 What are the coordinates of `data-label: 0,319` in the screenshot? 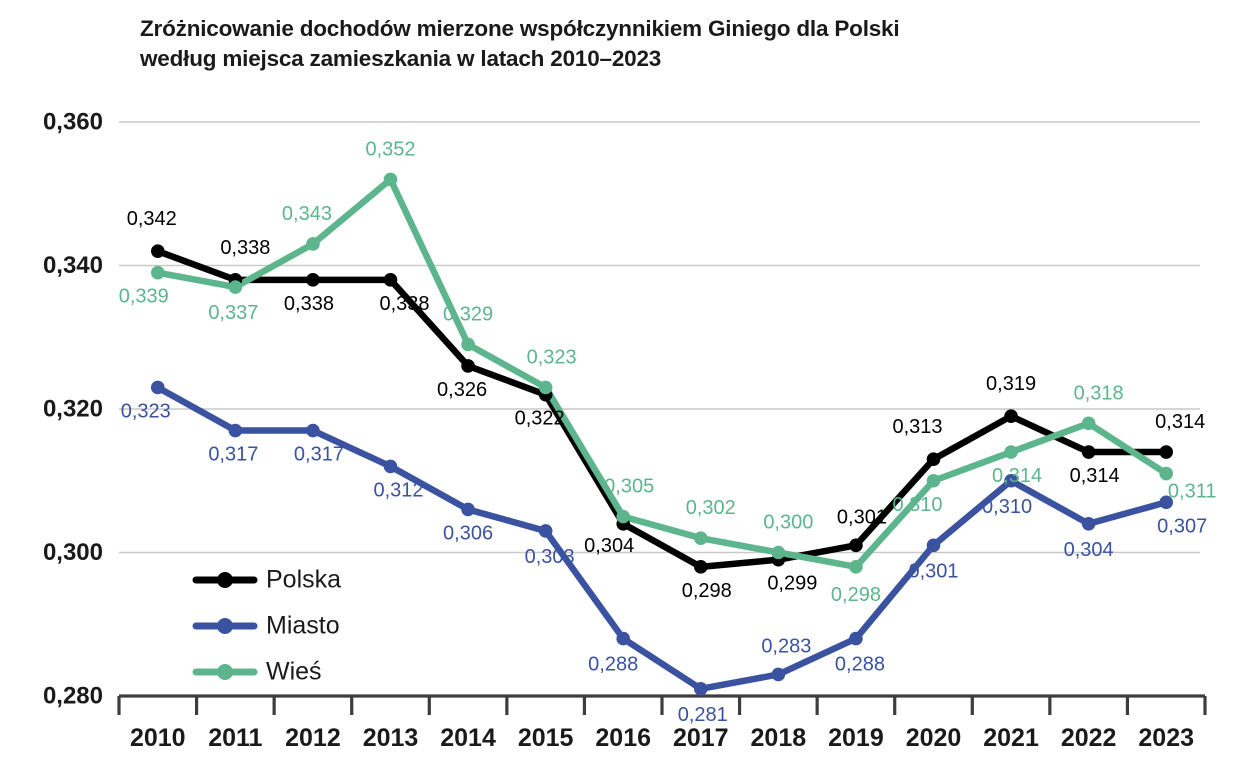 It's located at (1011, 384).